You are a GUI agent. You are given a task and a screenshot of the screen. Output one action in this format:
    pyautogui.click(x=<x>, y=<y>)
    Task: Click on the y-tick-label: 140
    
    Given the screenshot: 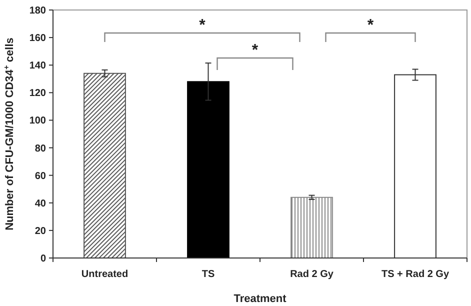 What is the action you would take?
    pyautogui.click(x=37, y=66)
    